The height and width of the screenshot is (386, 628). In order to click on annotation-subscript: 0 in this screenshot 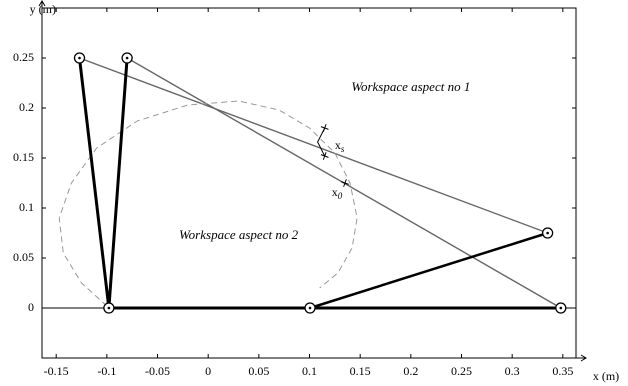, I will do `click(340, 196)`.